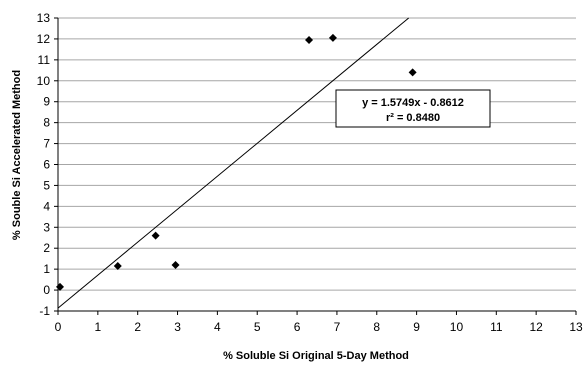 This screenshot has width=587, height=366. Describe the element at coordinates (576, 327) in the screenshot. I see `x-tick-label: 13` at that location.